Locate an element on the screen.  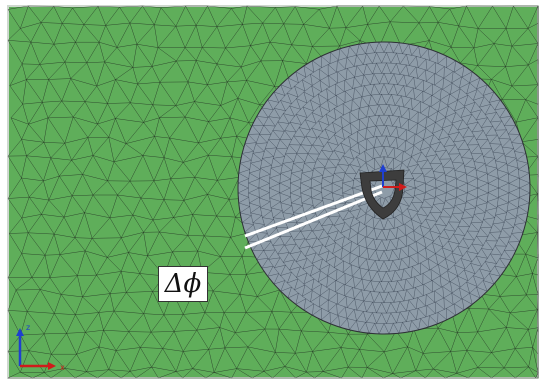
hub-axis-vertical-arrow is located at coordinates (383, 168).